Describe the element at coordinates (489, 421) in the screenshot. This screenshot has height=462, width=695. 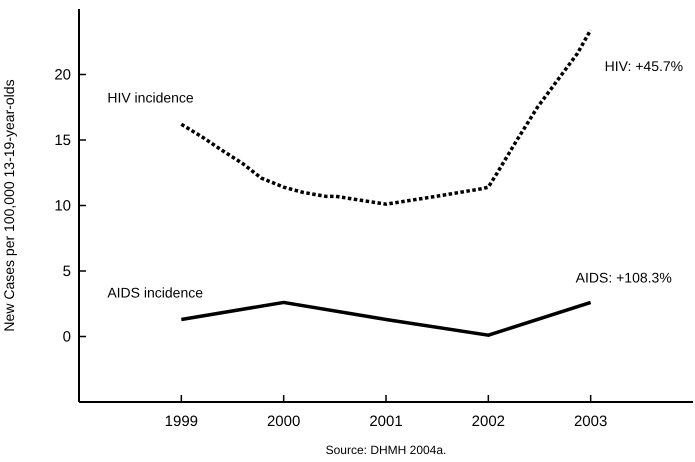
I see `x-tick-label: 2002` at that location.